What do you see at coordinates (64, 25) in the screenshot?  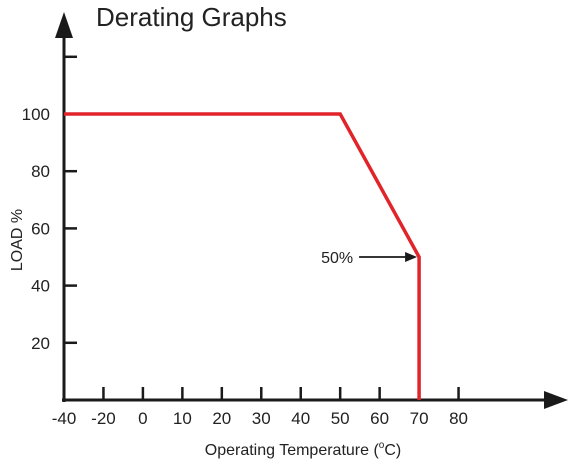 I see `y-axis-arrow` at bounding box center [64, 25].